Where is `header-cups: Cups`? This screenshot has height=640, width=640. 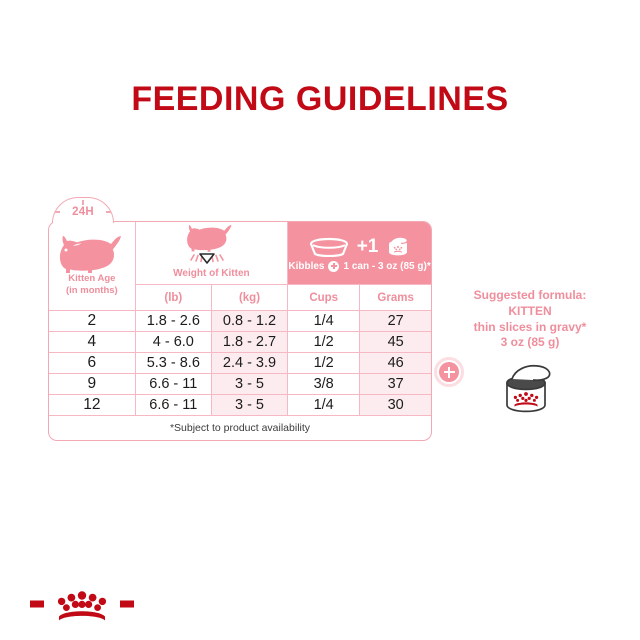
header-cups: Cups is located at coordinates (324, 298).